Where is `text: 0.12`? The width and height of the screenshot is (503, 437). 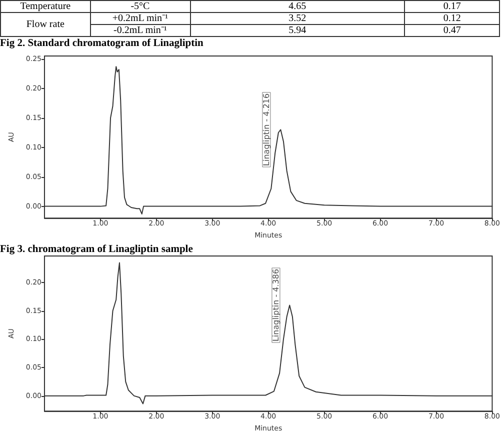
text: 0.12 is located at coordinates (452, 18).